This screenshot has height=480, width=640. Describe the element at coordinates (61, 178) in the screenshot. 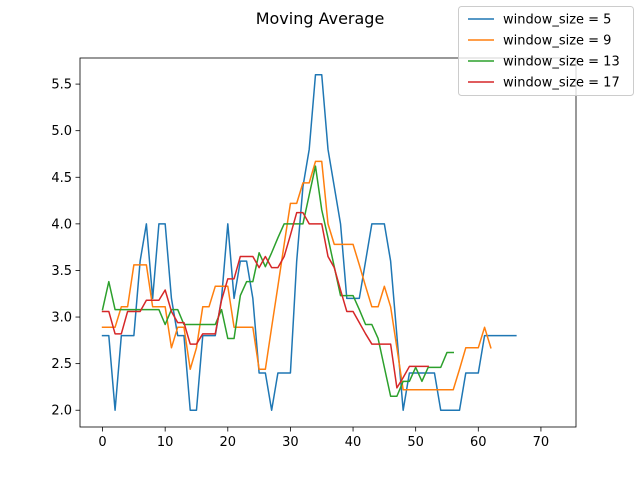

I see `y-tick-label: 4.5` at that location.